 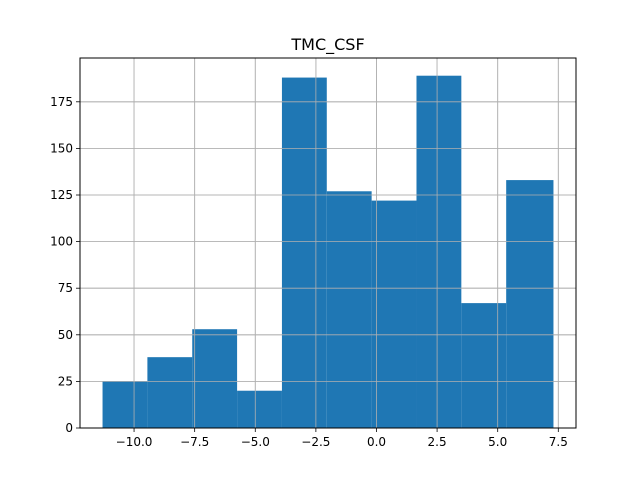 I want to click on x-tick-label: −5.0, so click(x=255, y=442).